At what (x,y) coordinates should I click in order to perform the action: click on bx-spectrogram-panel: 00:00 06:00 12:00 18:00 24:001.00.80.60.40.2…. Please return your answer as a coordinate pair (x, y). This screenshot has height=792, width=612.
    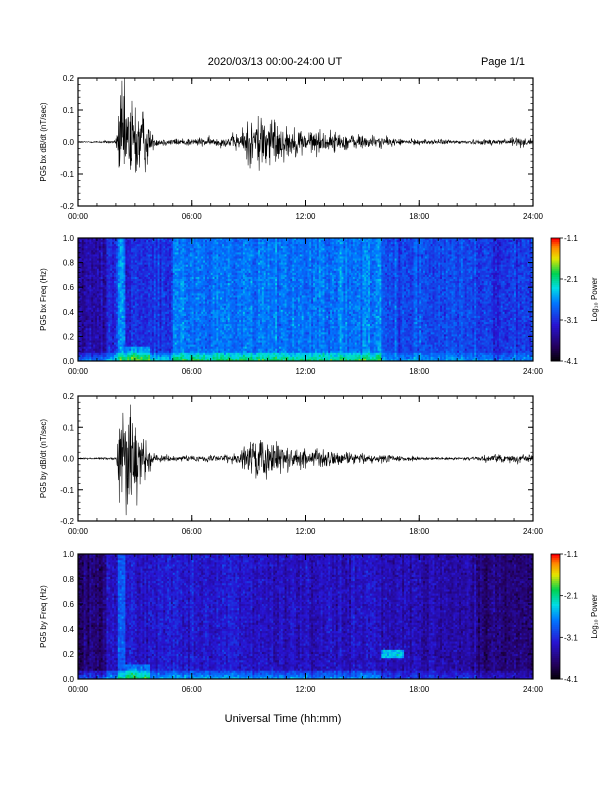
    Looking at the image, I should click on (291, 305).